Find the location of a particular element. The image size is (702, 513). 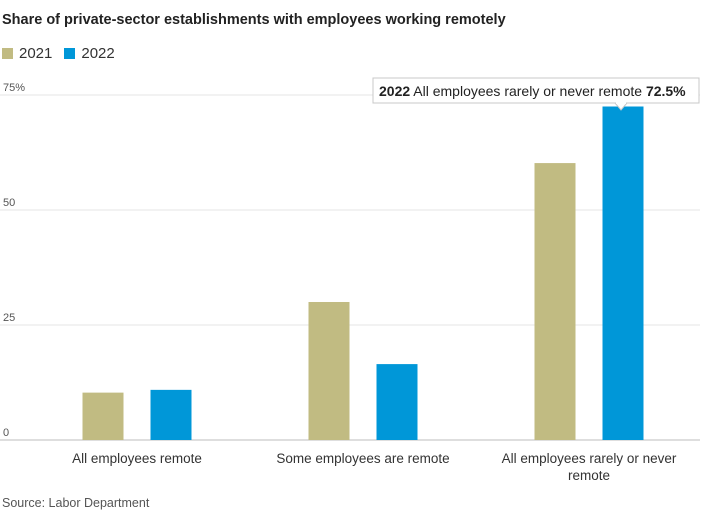

y-tick-label: 25 is located at coordinates (9, 318).